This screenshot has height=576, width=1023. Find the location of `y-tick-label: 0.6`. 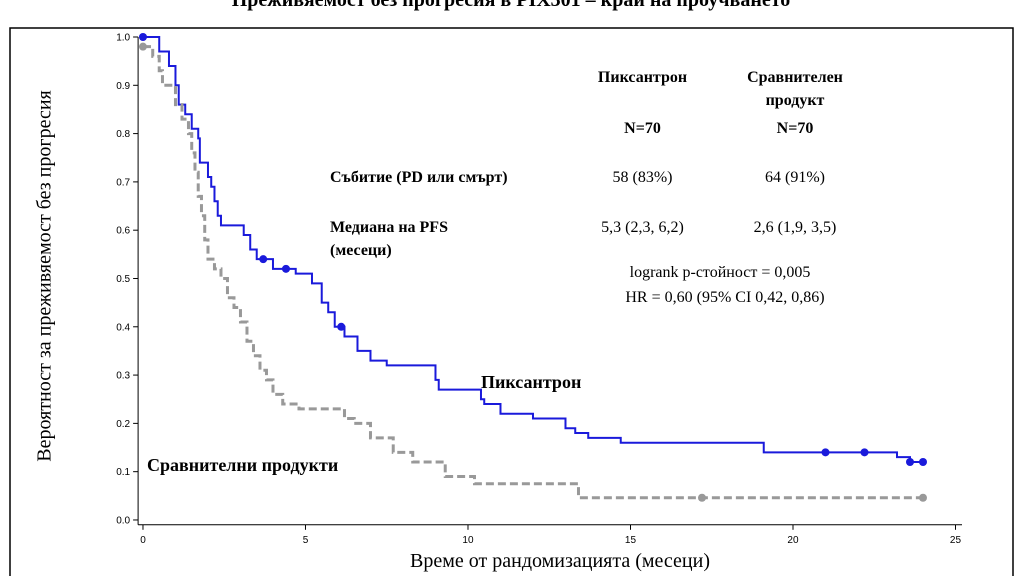

y-tick-label: 0.6 is located at coordinates (123, 231).